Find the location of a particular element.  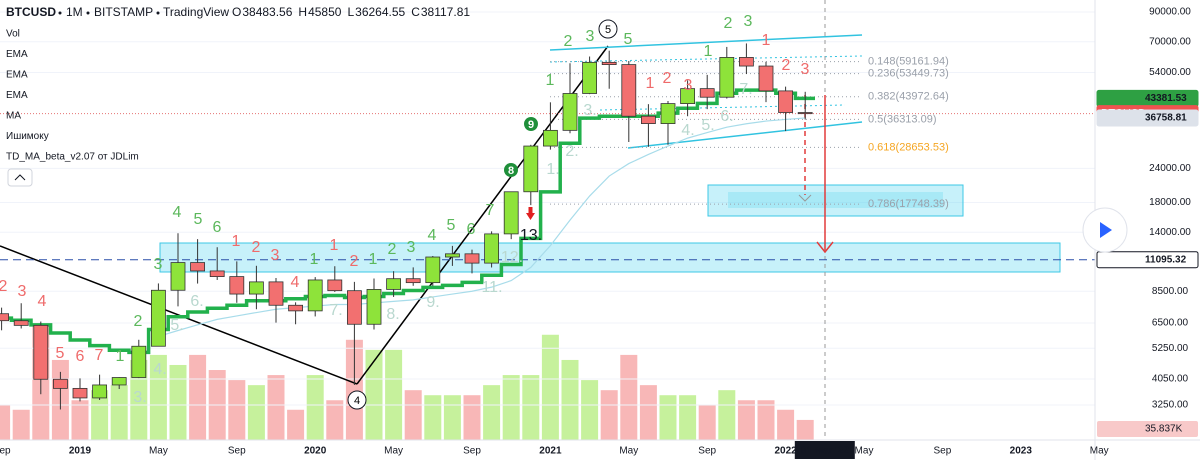

price-badge-label: 36758.81 is located at coordinates (1166, 118).